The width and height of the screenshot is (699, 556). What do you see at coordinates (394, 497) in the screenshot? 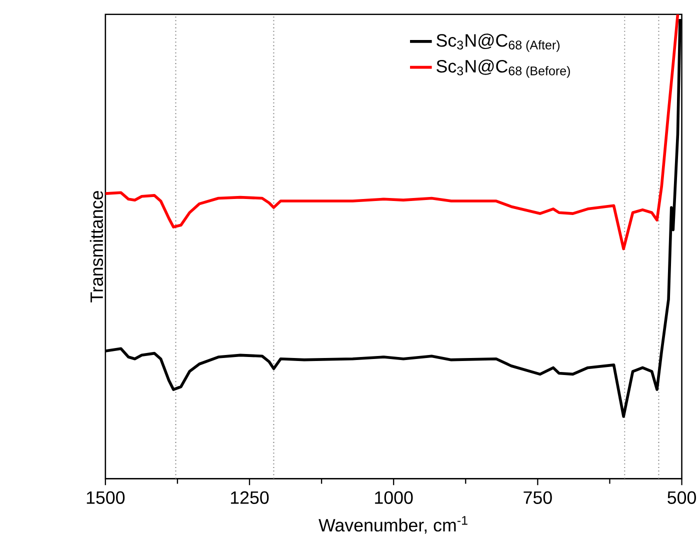
I see `x-tick-label: 1000` at bounding box center [394, 497].